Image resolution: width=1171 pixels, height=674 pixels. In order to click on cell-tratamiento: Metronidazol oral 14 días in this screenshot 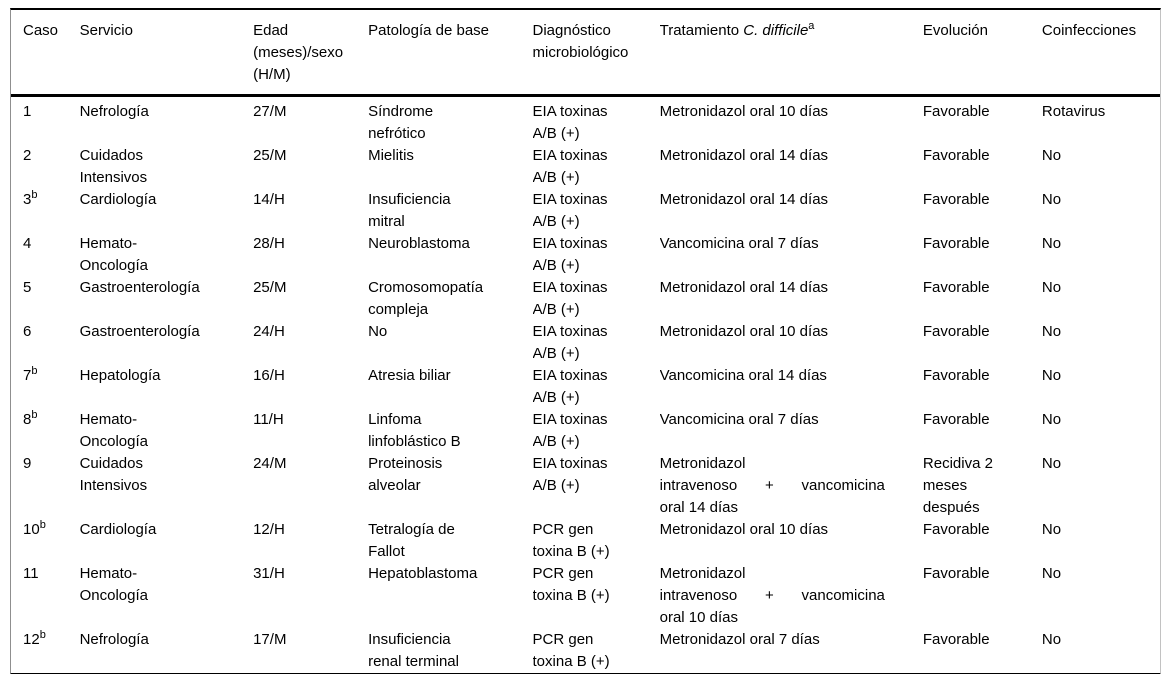, I will do `click(744, 287)`.